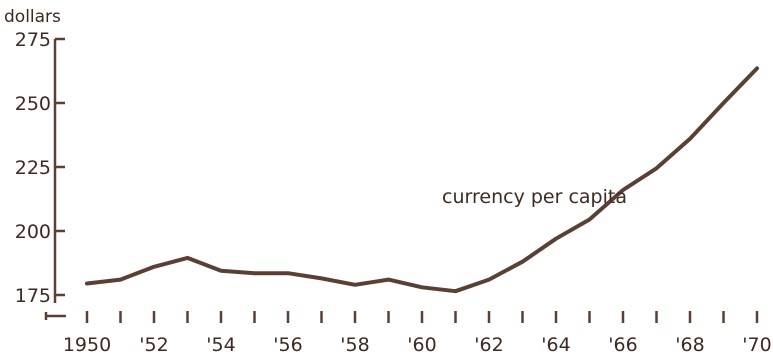  I want to click on y-axis-unit-label: dollars, so click(32, 17).